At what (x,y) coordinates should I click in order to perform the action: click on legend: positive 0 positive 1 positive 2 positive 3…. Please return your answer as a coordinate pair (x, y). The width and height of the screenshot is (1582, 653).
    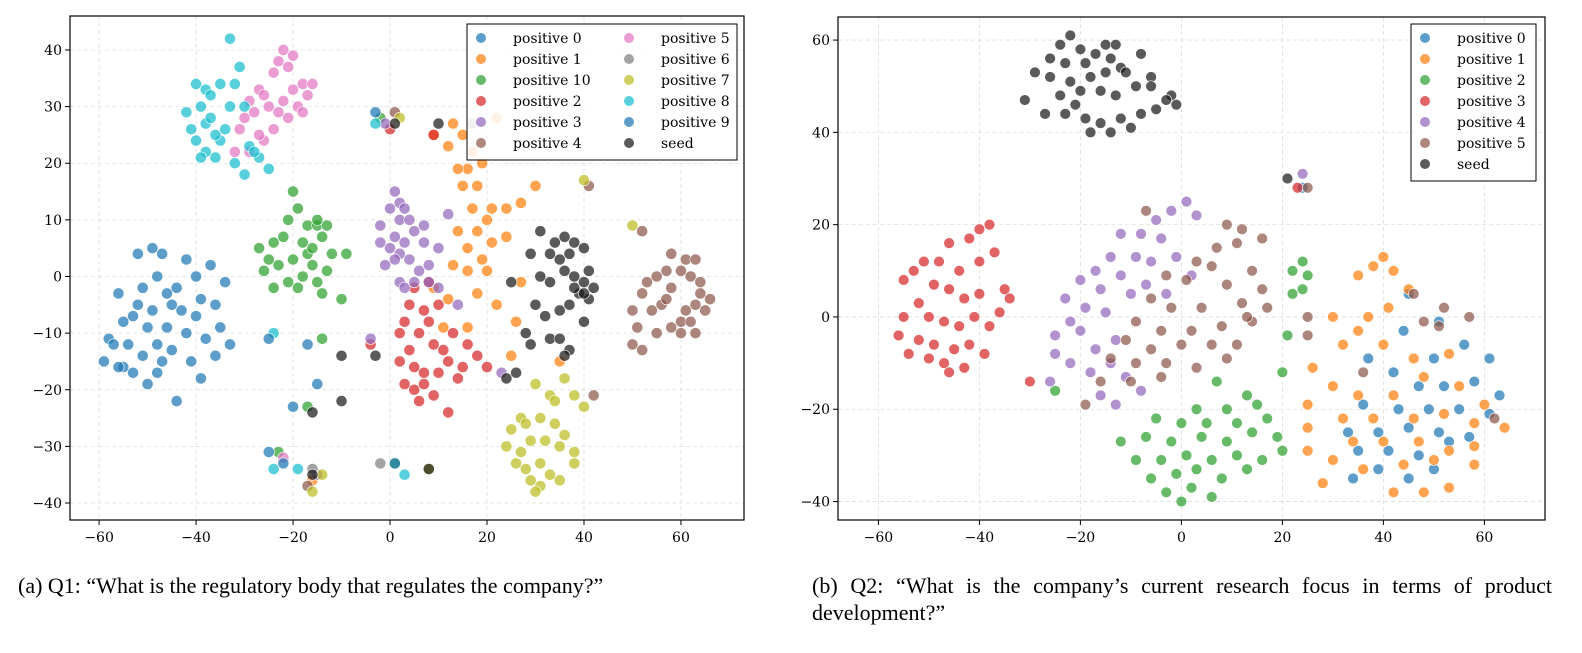
    Looking at the image, I should click on (1473, 102).